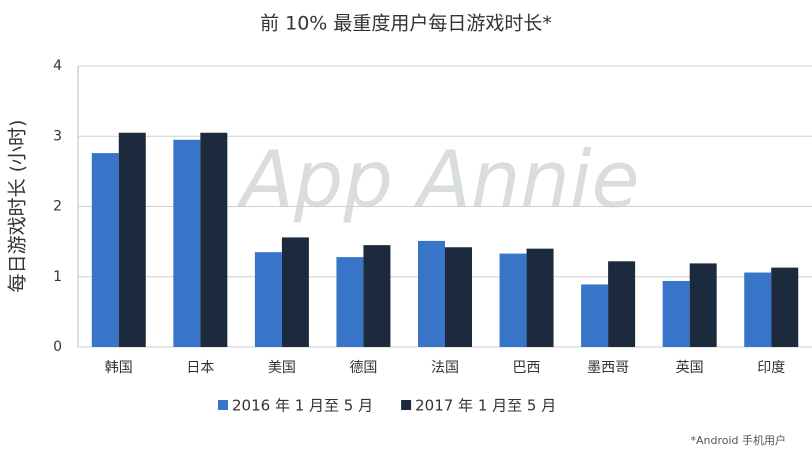 This screenshot has height=454, width=812. Describe the element at coordinates (690, 367) in the screenshot. I see `x-tick-label: 英国` at that location.